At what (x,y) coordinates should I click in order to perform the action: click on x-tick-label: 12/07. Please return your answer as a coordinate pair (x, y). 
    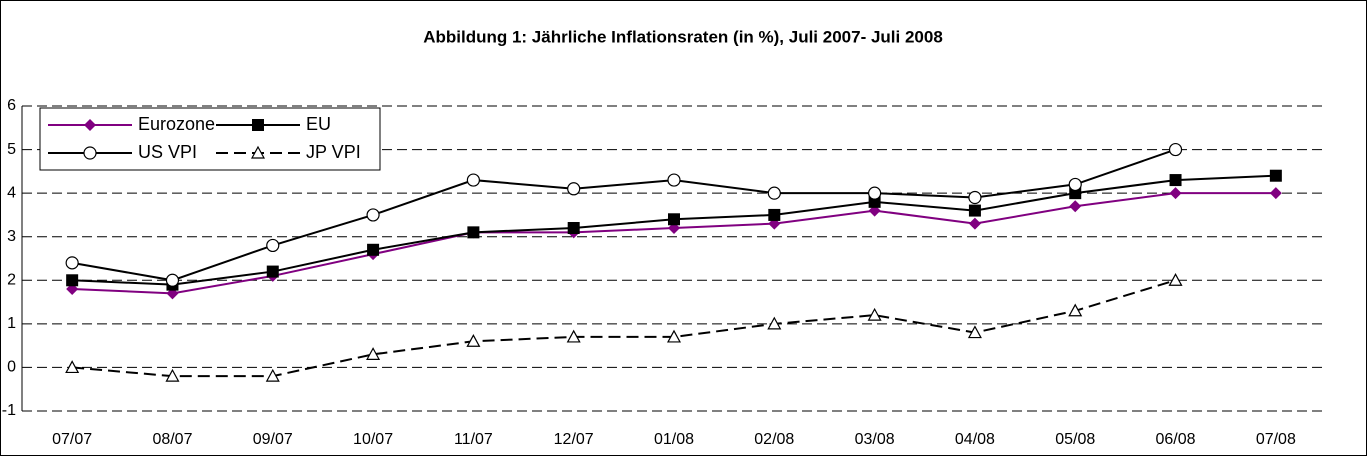
    Looking at the image, I should click on (574, 439).